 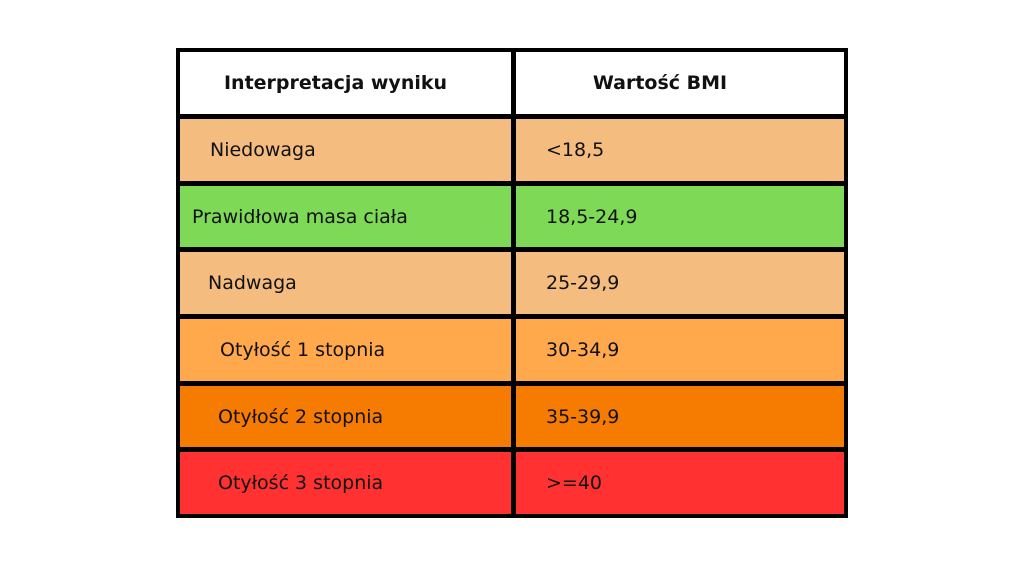 What do you see at coordinates (345, 216) in the screenshot?
I see `bmi-category: Prawidłowa masa ciała` at bounding box center [345, 216].